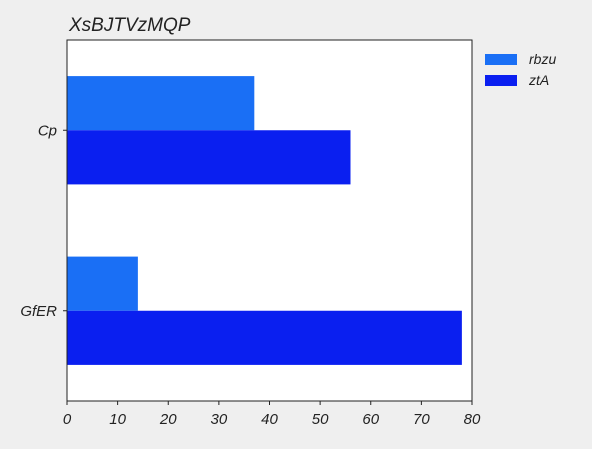 Image resolution: width=592 pixels, height=449 pixels. What do you see at coordinates (542, 59) in the screenshot?
I see `legend-label-rbzu: rbzu` at bounding box center [542, 59].